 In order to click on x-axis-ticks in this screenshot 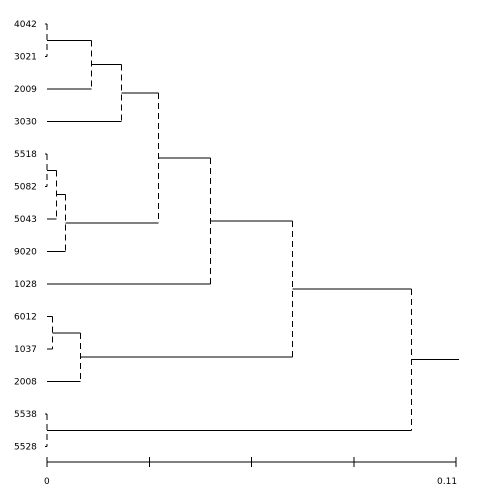, I will do `click(251, 462)`.